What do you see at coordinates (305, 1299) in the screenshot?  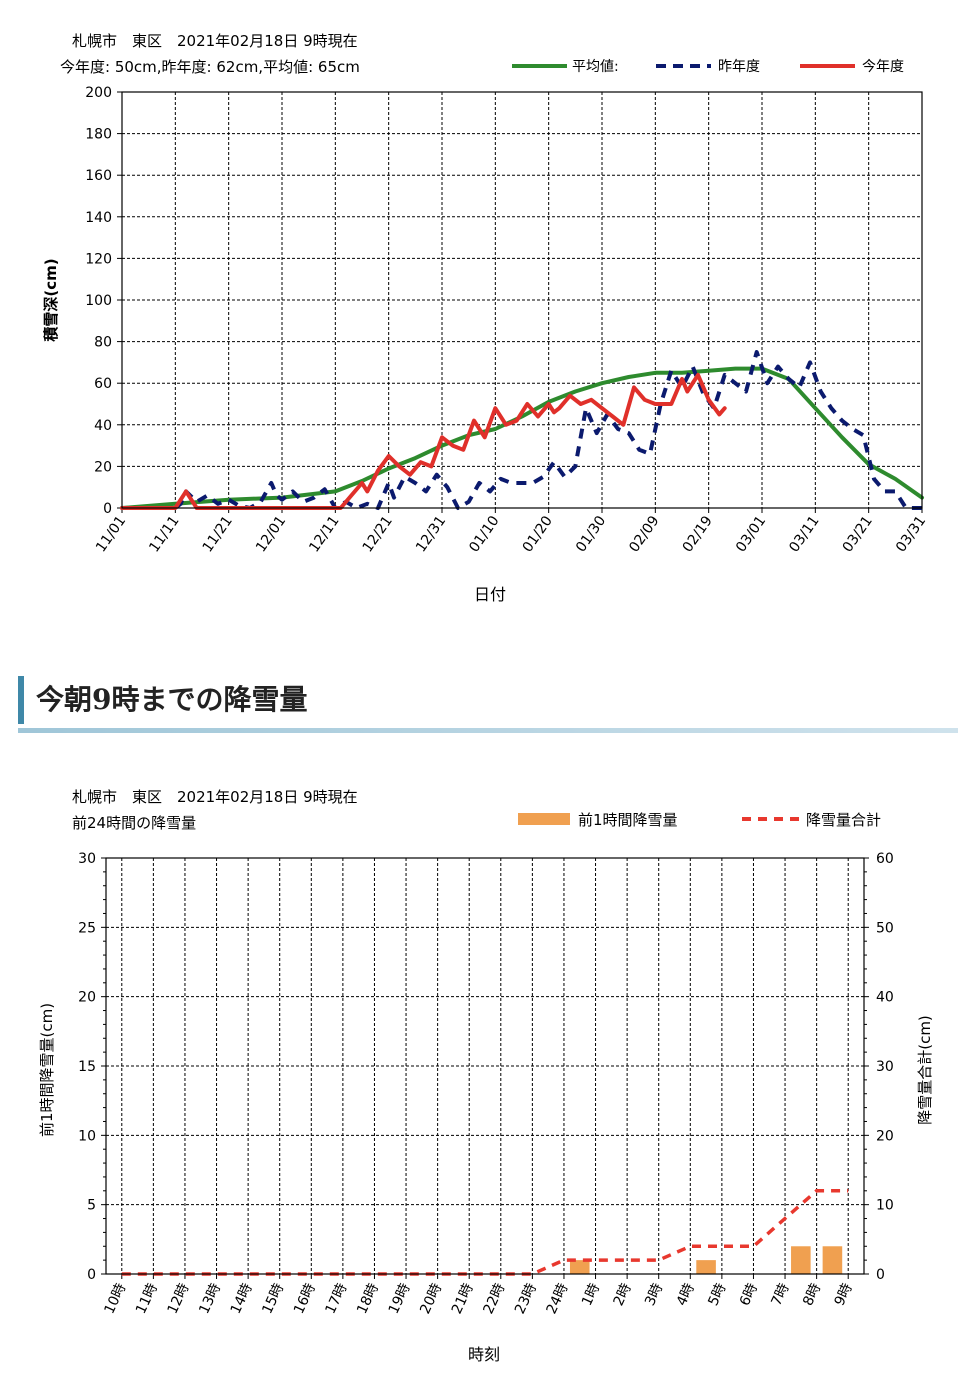 I see `chart2-x-tick-label: 16時` at bounding box center [305, 1299].